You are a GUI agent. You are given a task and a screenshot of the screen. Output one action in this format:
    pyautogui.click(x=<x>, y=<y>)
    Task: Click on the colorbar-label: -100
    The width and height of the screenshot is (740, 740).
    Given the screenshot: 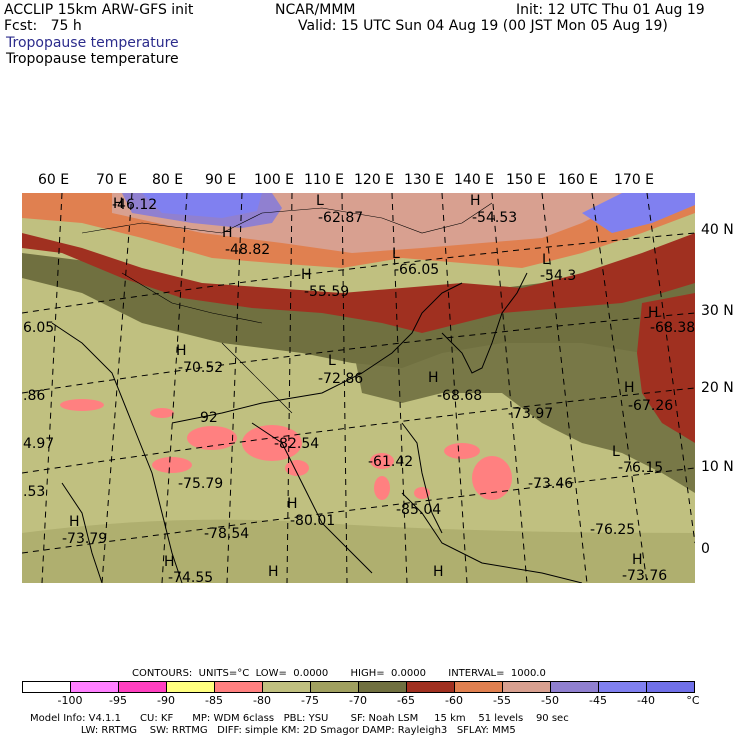 What is the action you would take?
    pyautogui.click(x=70, y=700)
    